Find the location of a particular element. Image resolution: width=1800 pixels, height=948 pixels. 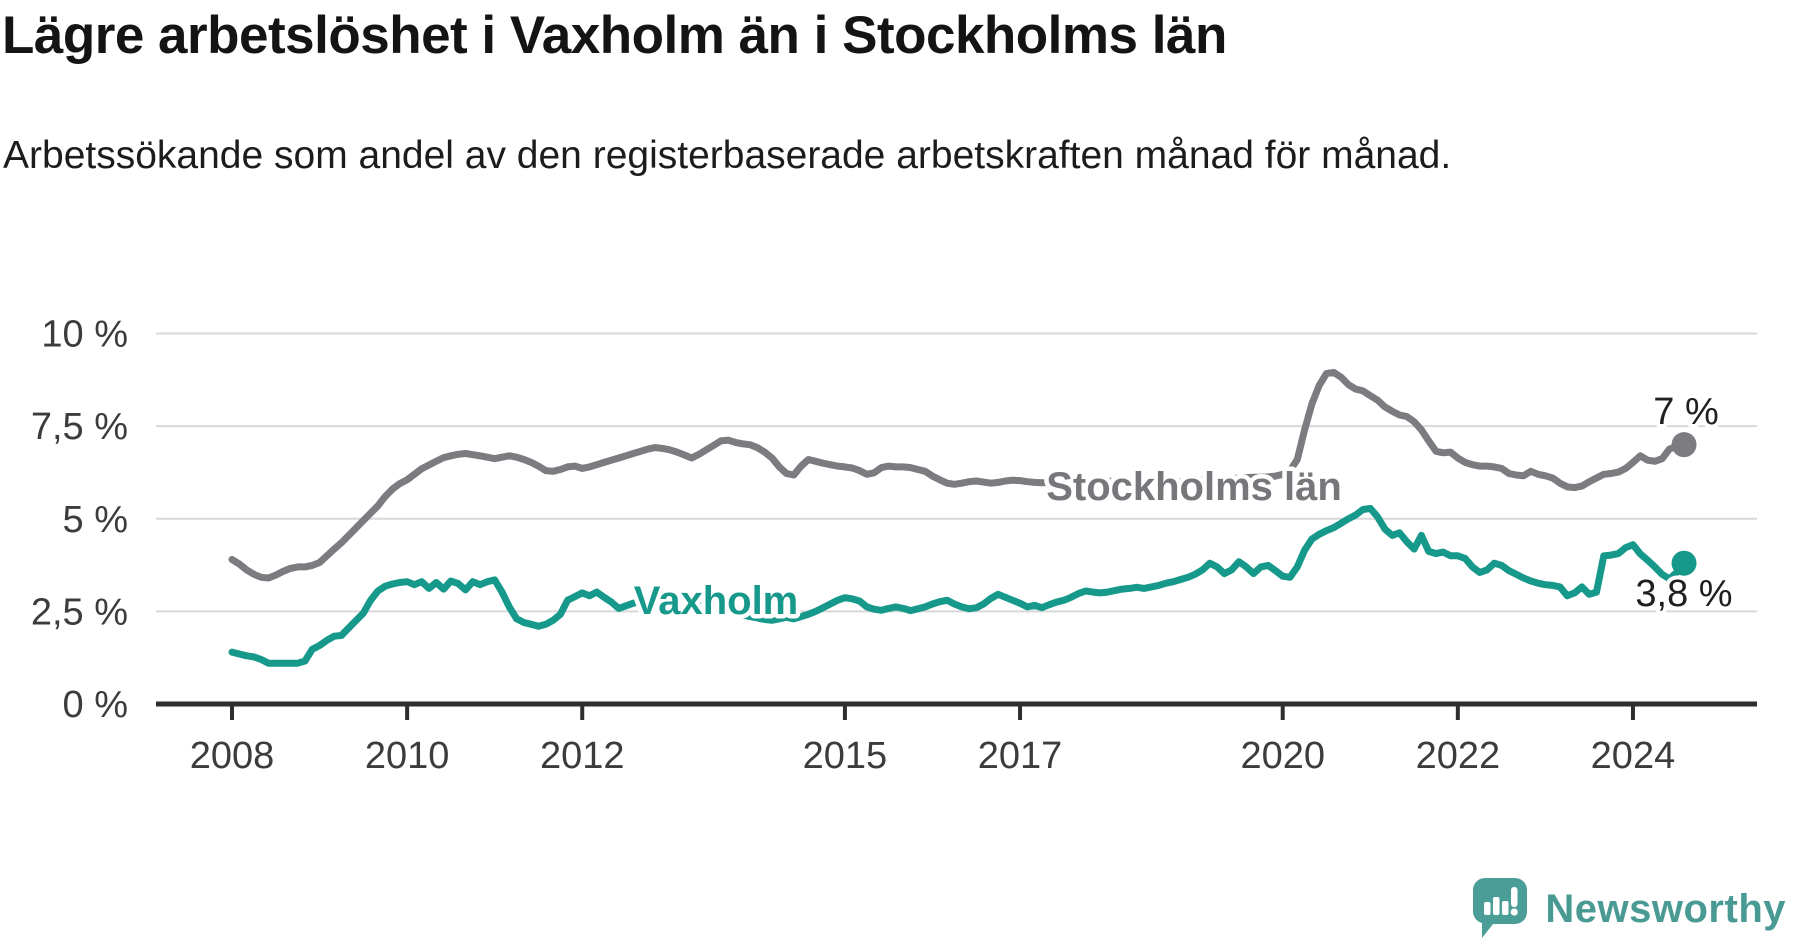

y-axis-labels: 0 % 2,5 % 5 % 7,5 % 10 % is located at coordinates (79, 520).